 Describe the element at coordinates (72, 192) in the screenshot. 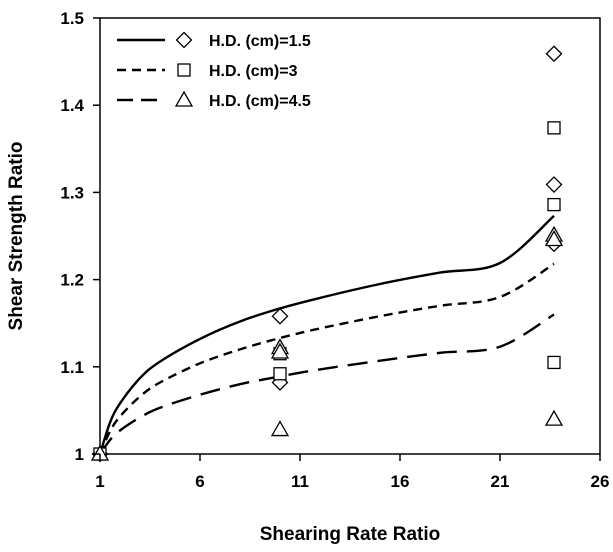

I see `y-tick-label: 1.3` at that location.